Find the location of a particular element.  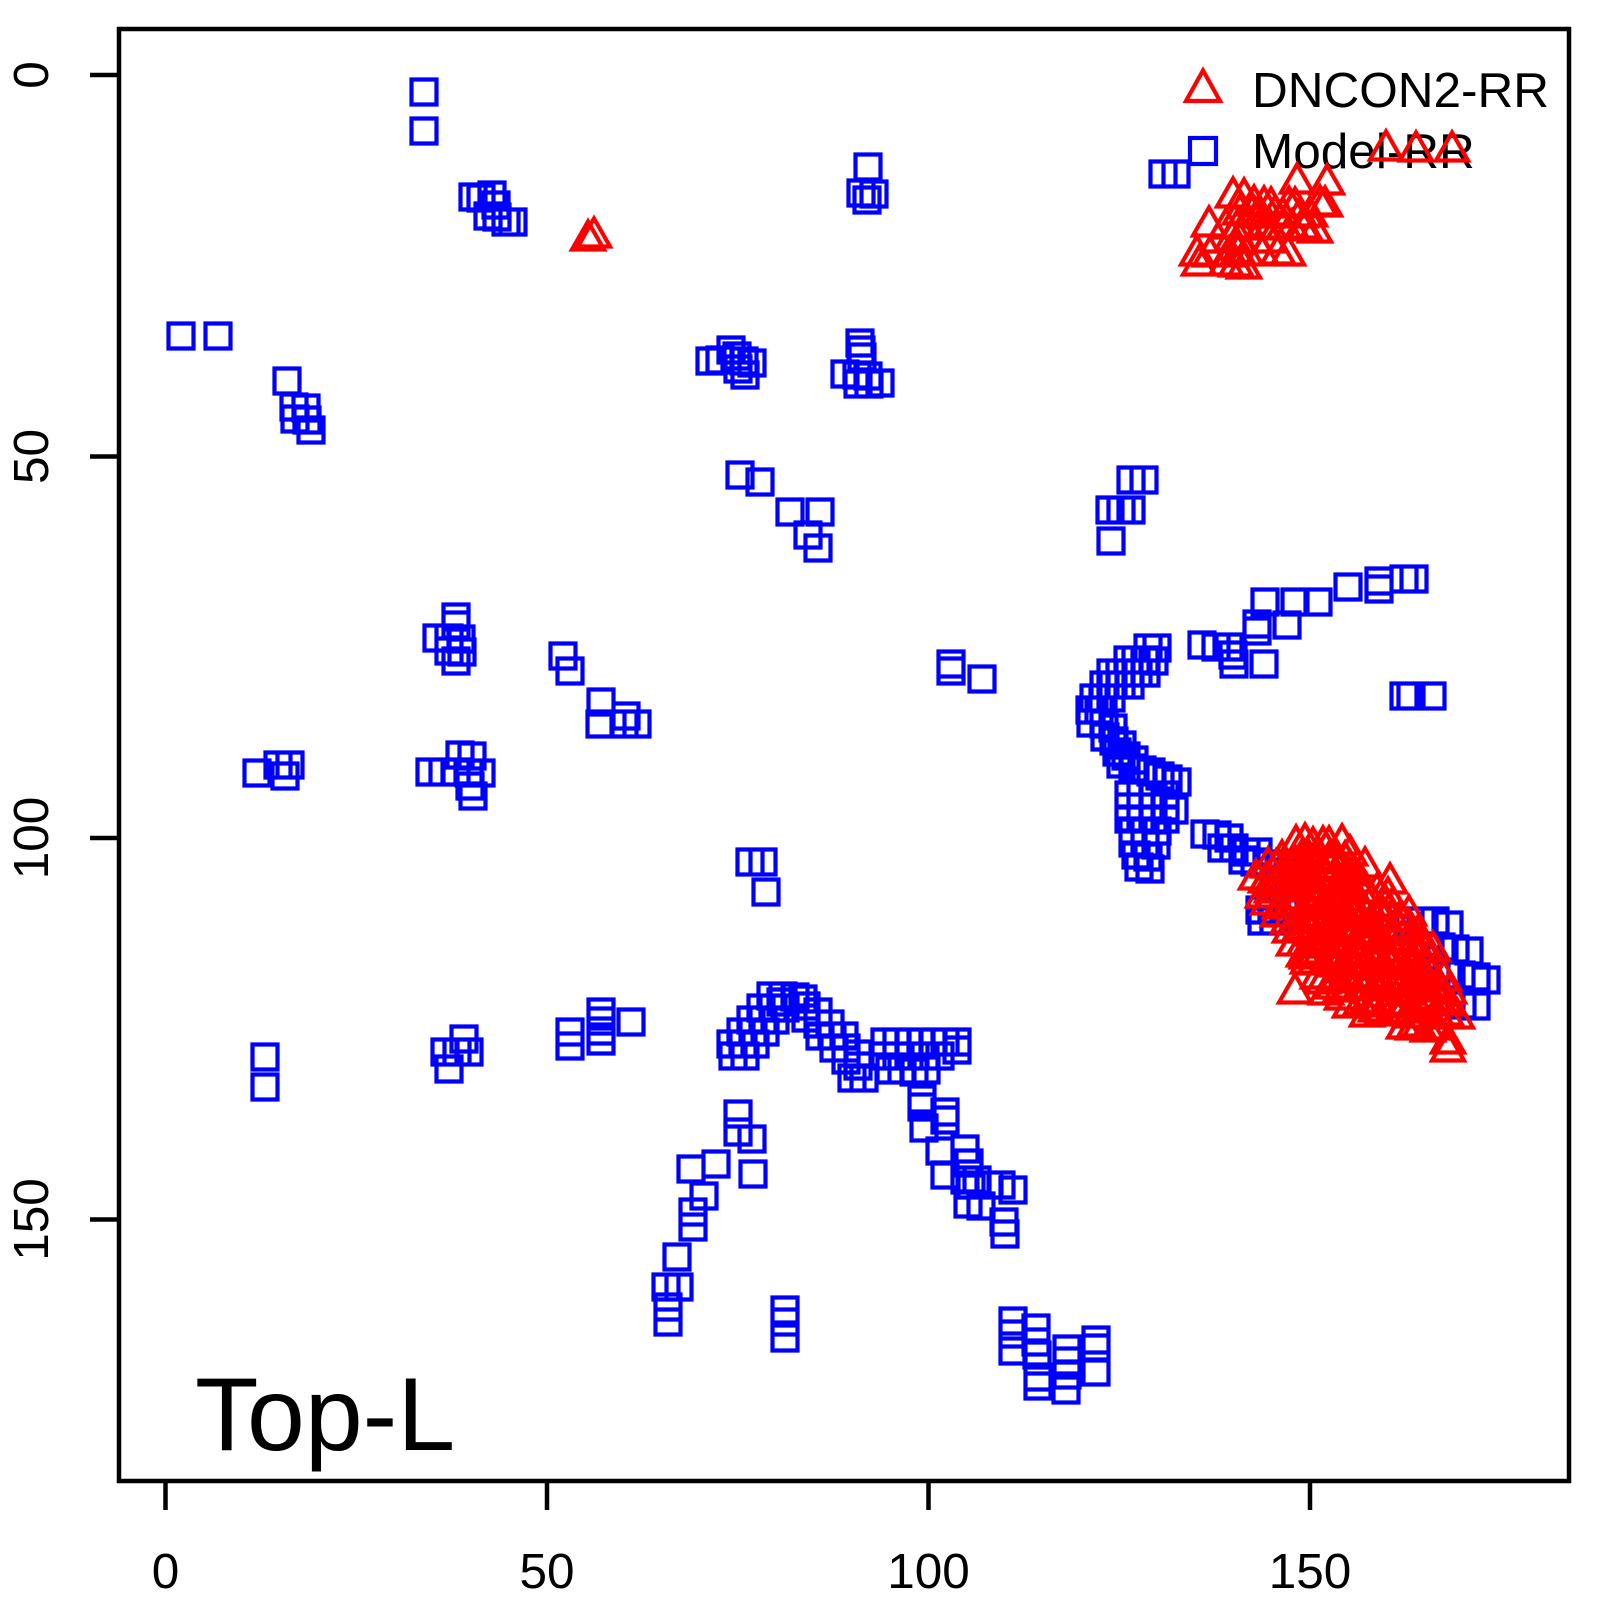

svg-text: Model-RR is located at coordinates (1363, 151).